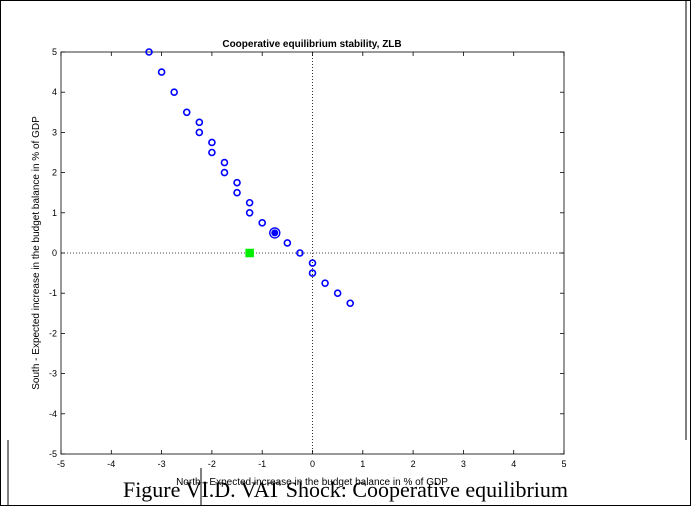 The height and width of the screenshot is (511, 691). I want to click on x-tick-label: 3, so click(463, 464).